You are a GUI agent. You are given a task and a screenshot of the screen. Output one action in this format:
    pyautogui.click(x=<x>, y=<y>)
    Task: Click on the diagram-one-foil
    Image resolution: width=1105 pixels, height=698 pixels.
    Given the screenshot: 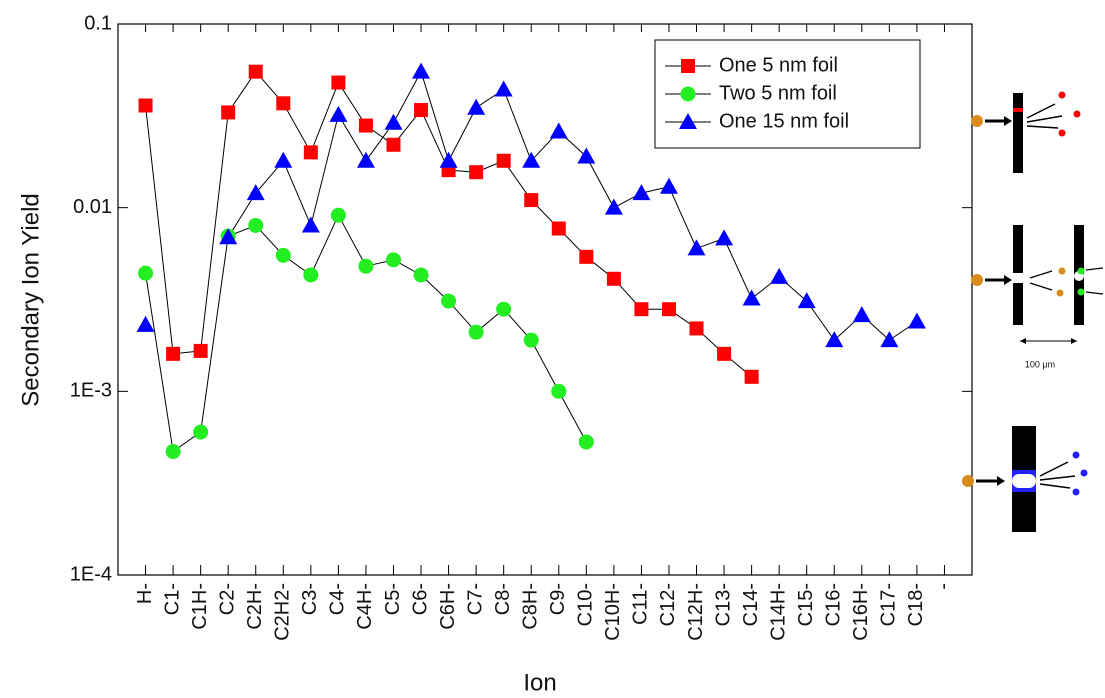 What is the action you would take?
    pyautogui.click(x=1026, y=132)
    